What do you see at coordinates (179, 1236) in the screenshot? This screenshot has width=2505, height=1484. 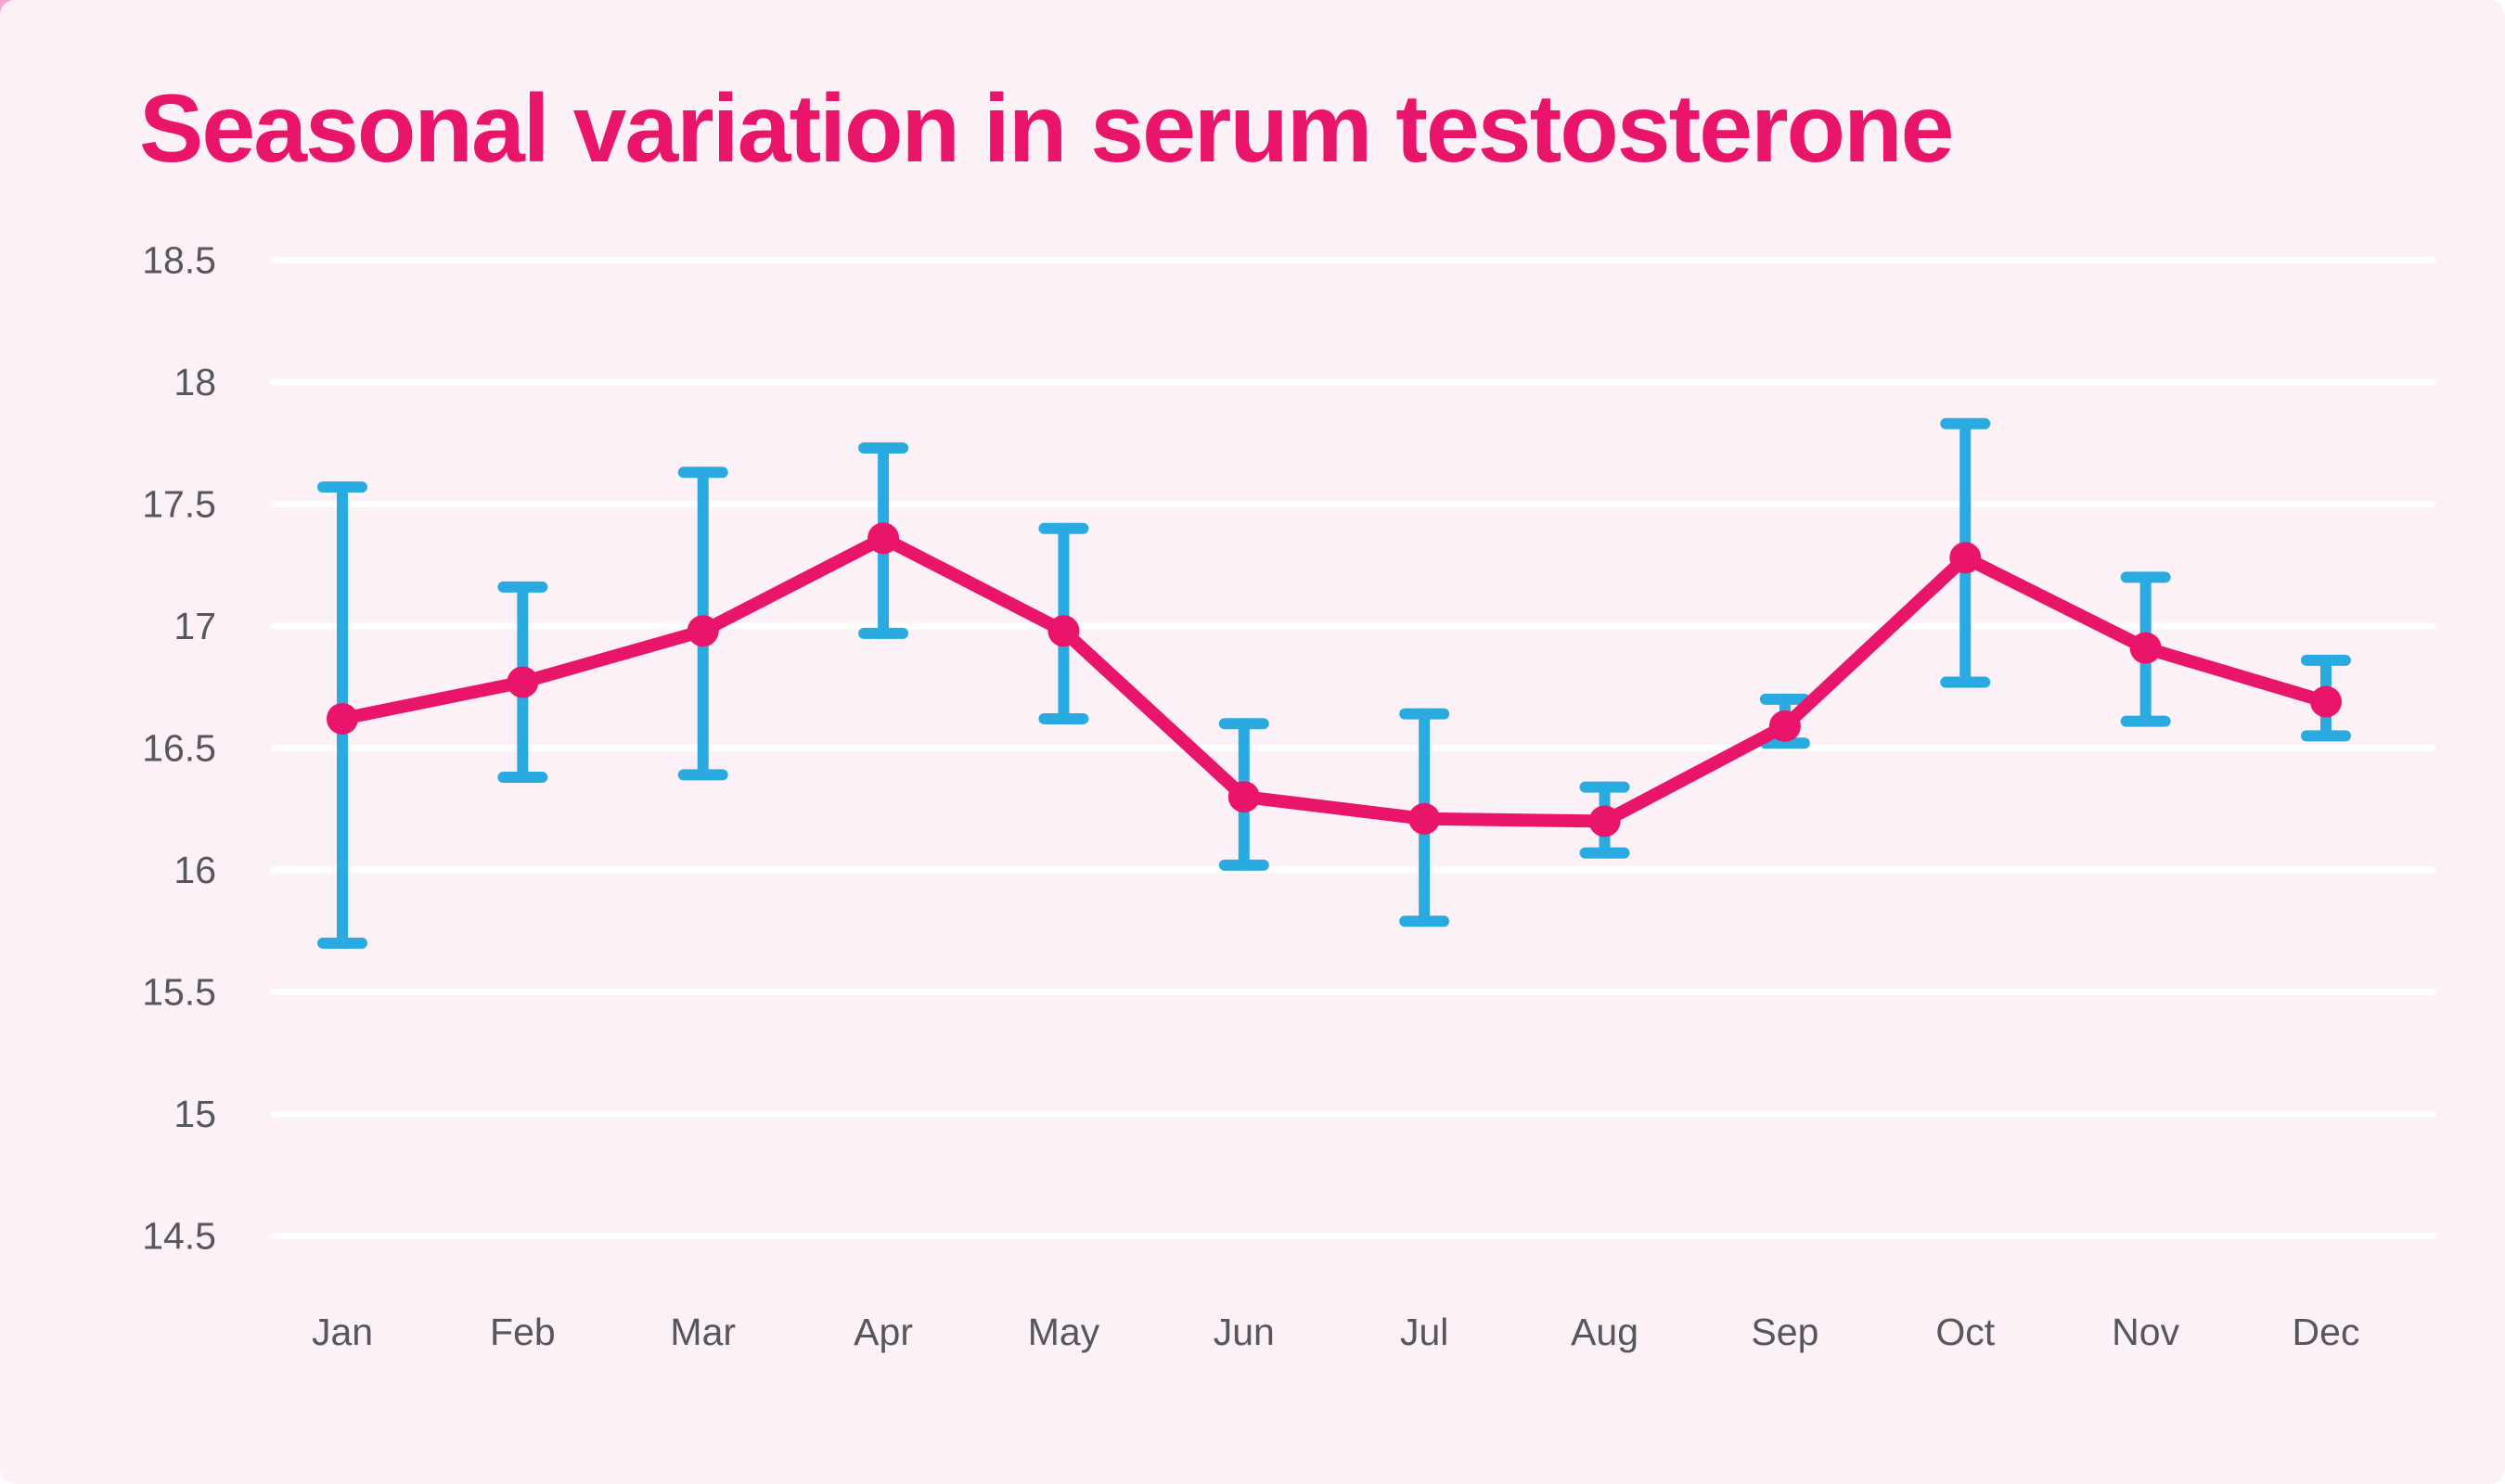 I see `y-tick-label: 14.5` at bounding box center [179, 1236].